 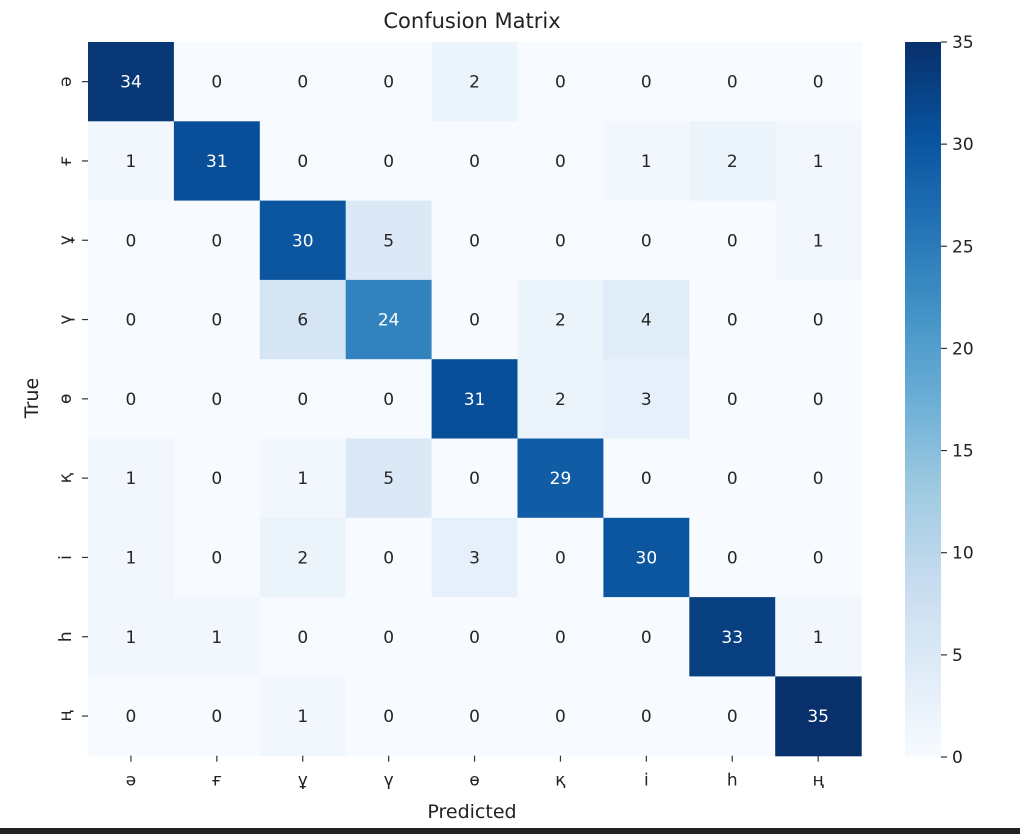 I want to click on cell-value-label: 3, so click(x=646, y=400).